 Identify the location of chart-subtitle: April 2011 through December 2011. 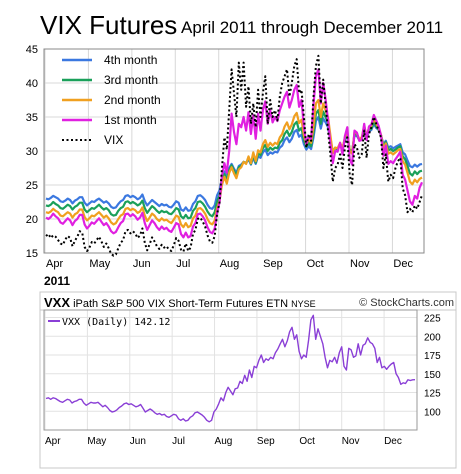
(312, 27).